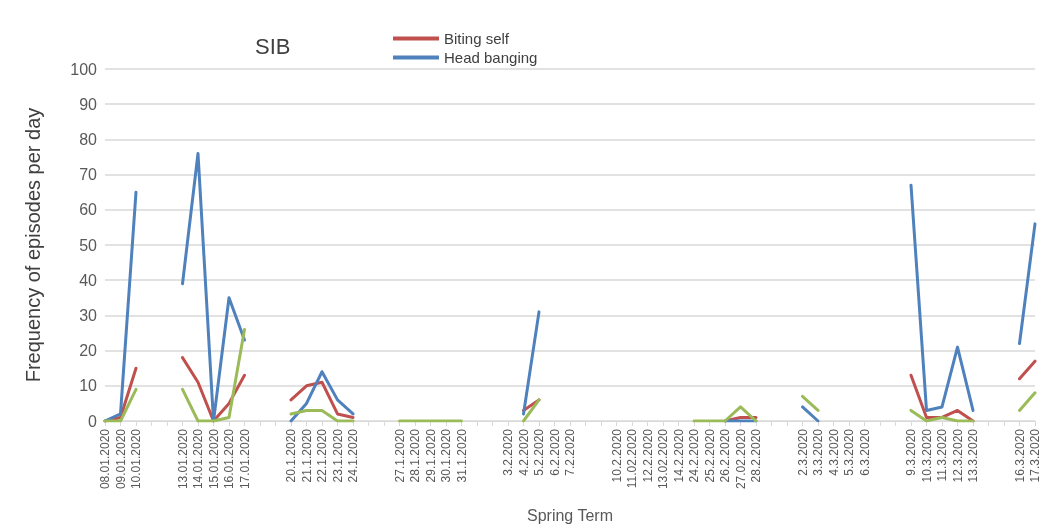 Image resolution: width=1060 pixels, height=529 pixels. Describe the element at coordinates (957, 455) in the screenshot. I see `x-tick-label: 12.3.2020` at that location.